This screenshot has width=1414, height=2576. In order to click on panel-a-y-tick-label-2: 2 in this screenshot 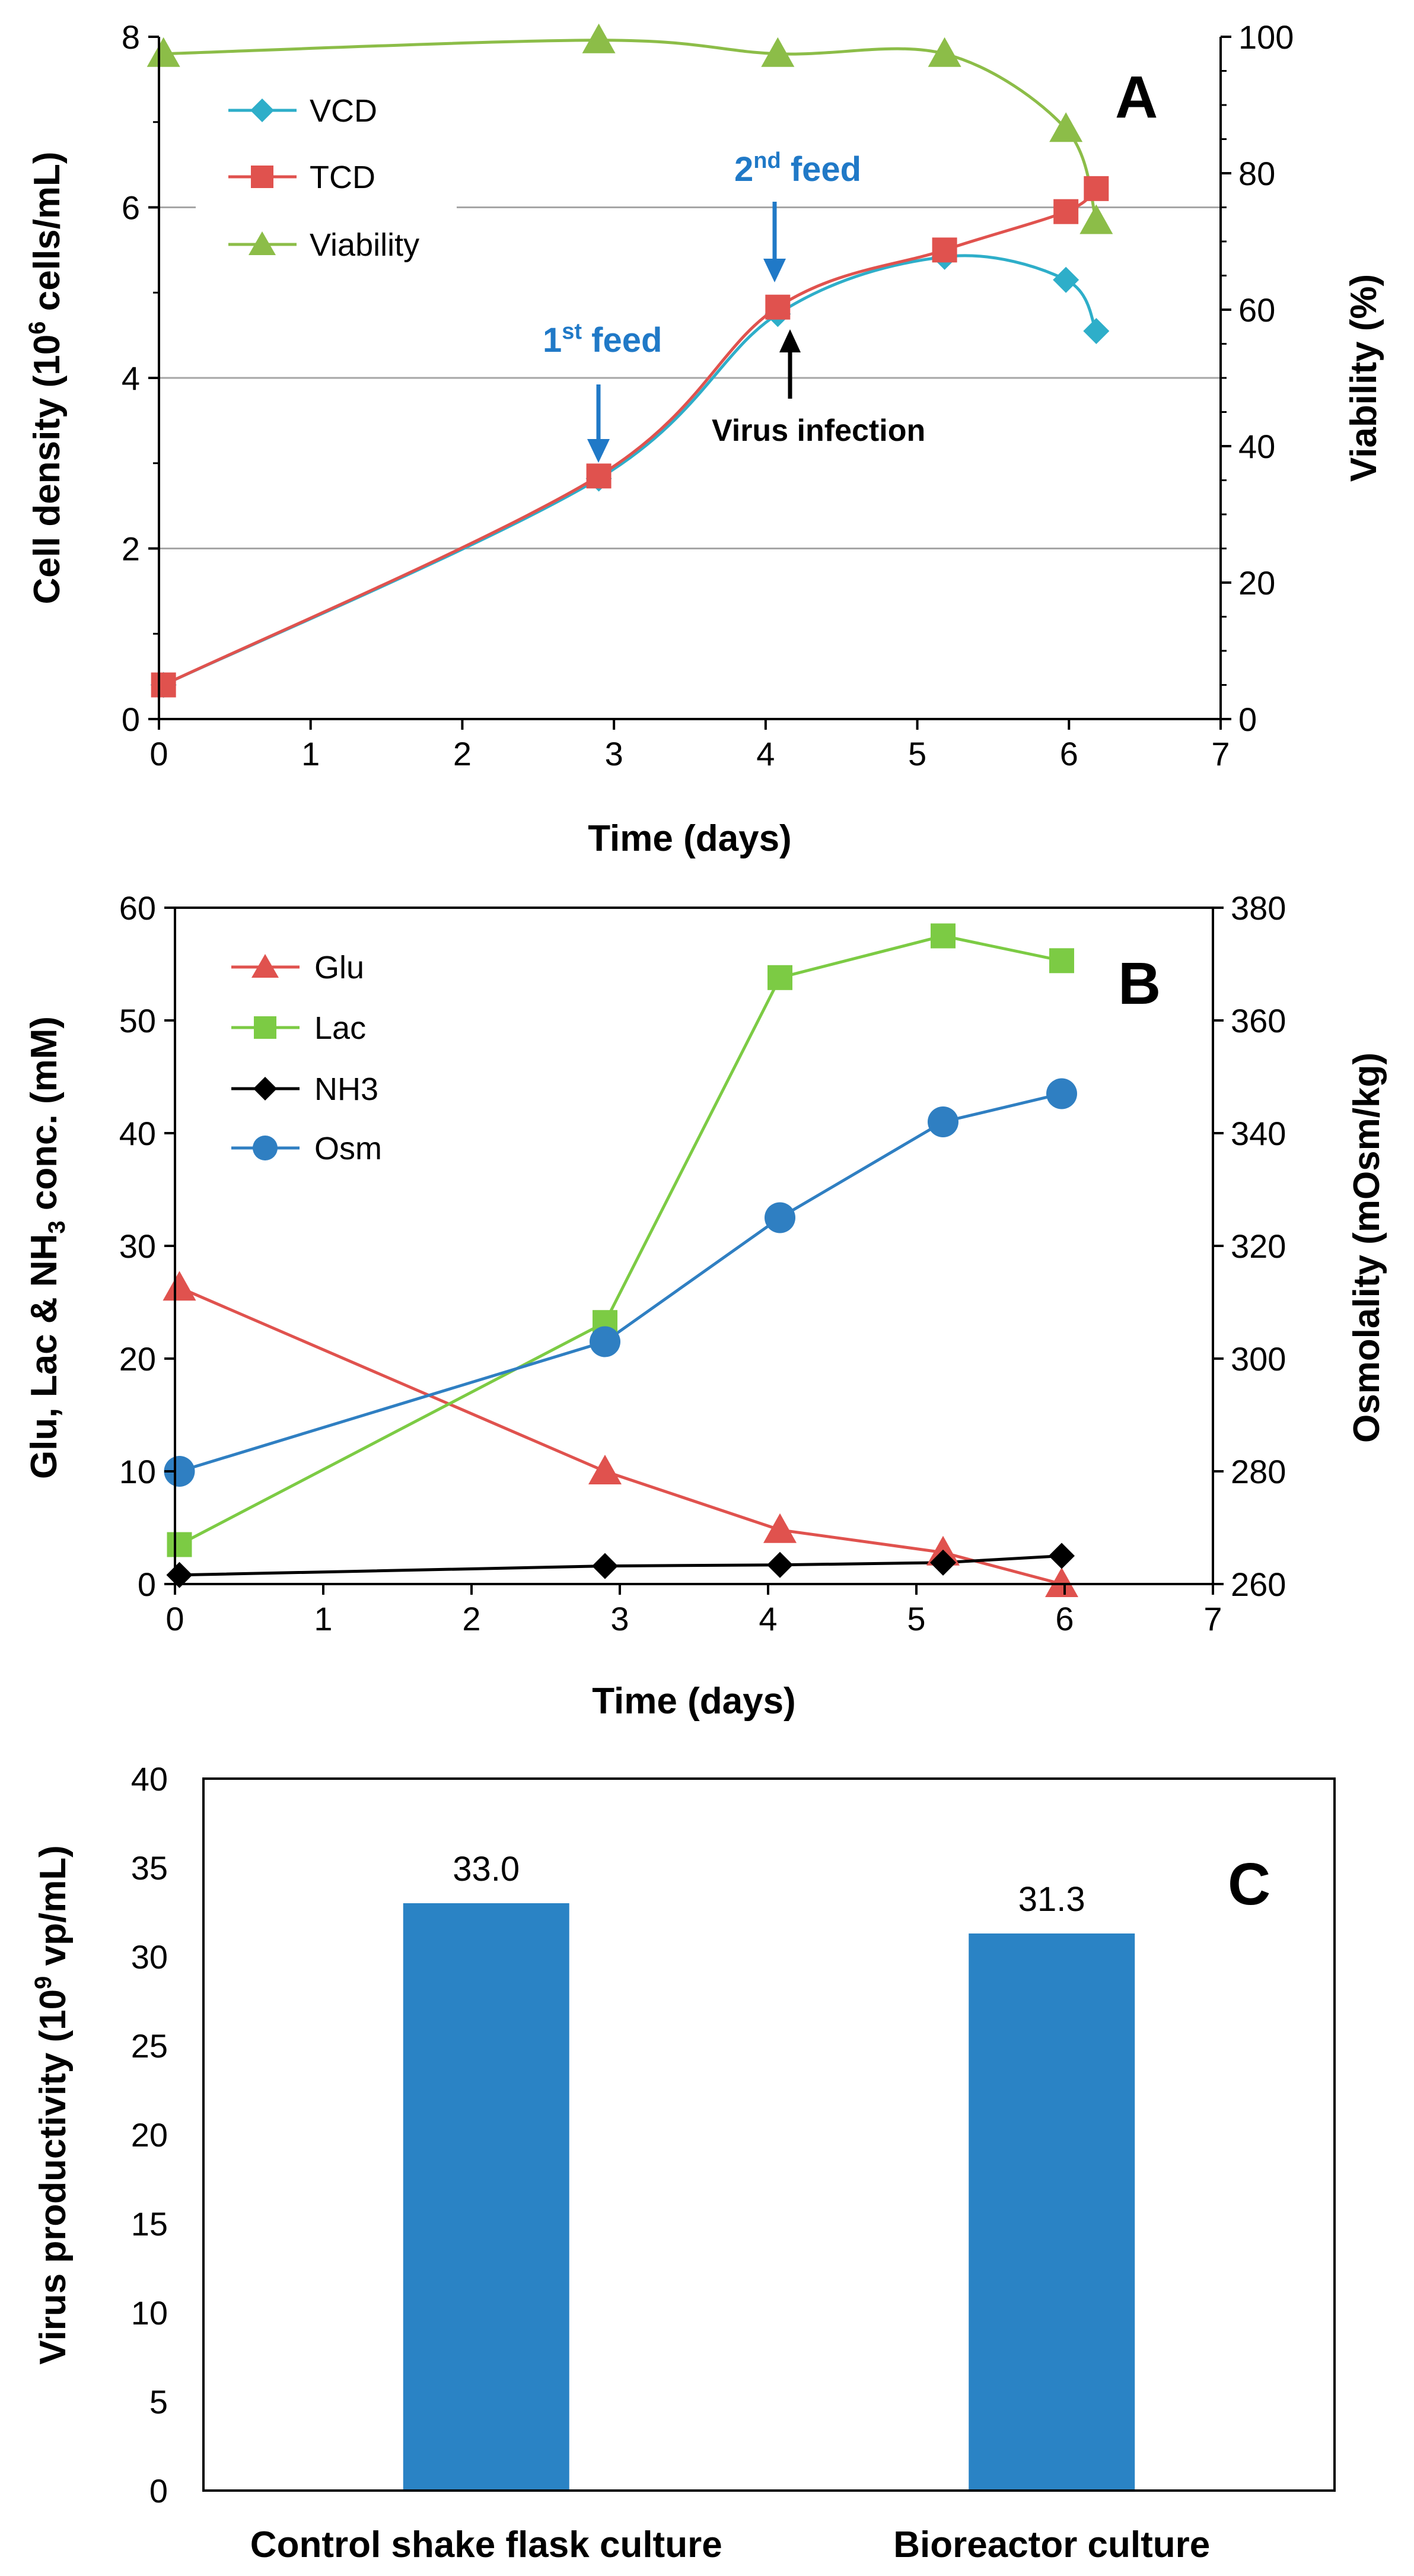, I will do `click(131, 549)`.